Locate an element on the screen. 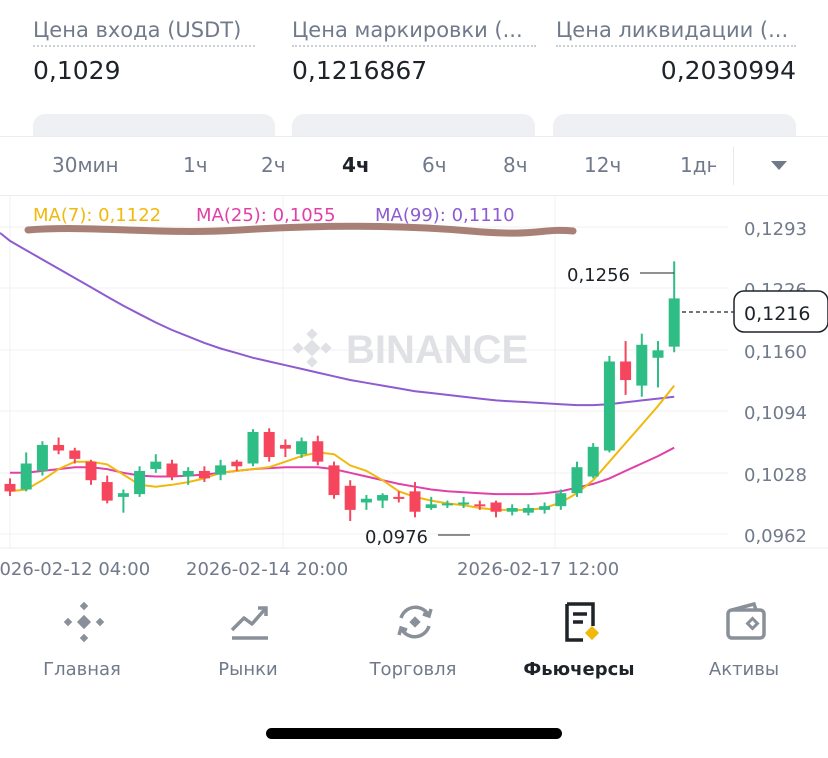 This screenshot has width=828, height=758. home-indicator is located at coordinates (414, 733).